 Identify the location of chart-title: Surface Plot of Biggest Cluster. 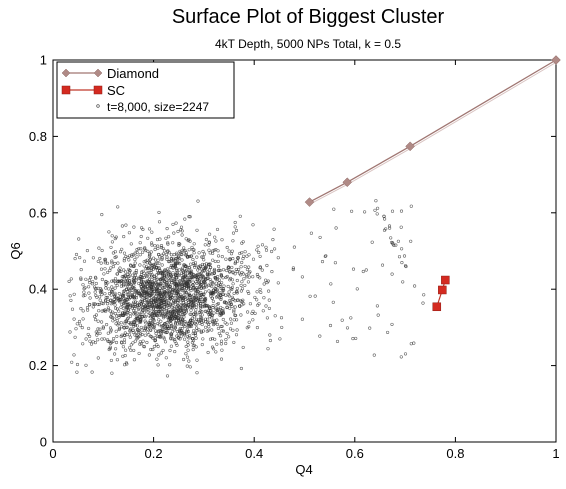
(308, 17).